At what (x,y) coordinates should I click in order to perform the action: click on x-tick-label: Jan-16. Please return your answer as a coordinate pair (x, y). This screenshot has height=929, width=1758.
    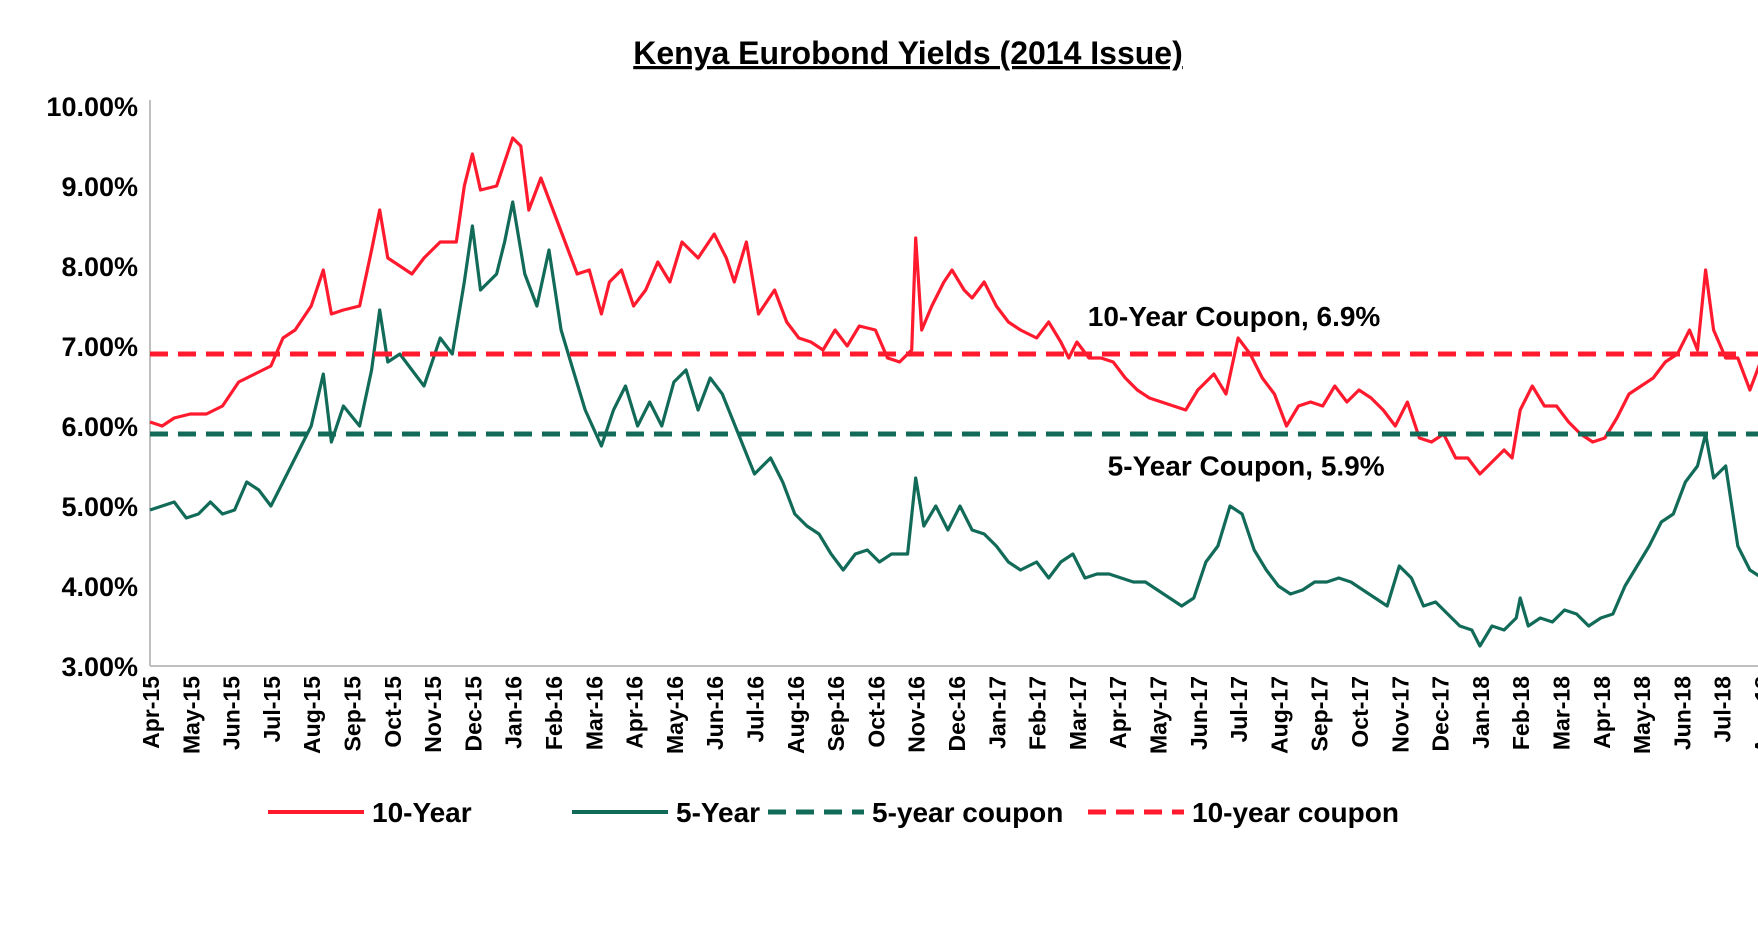
    Looking at the image, I should click on (514, 712).